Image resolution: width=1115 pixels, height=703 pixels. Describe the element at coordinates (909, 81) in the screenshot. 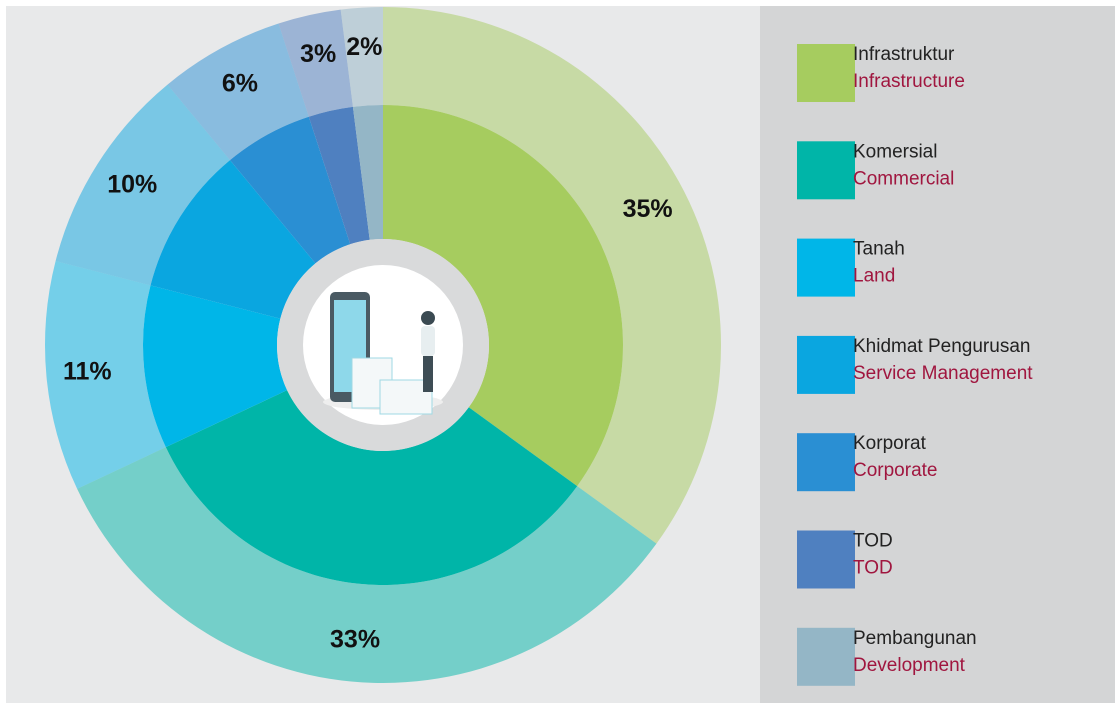

I see `legend-translation: Infrastructure` at that location.